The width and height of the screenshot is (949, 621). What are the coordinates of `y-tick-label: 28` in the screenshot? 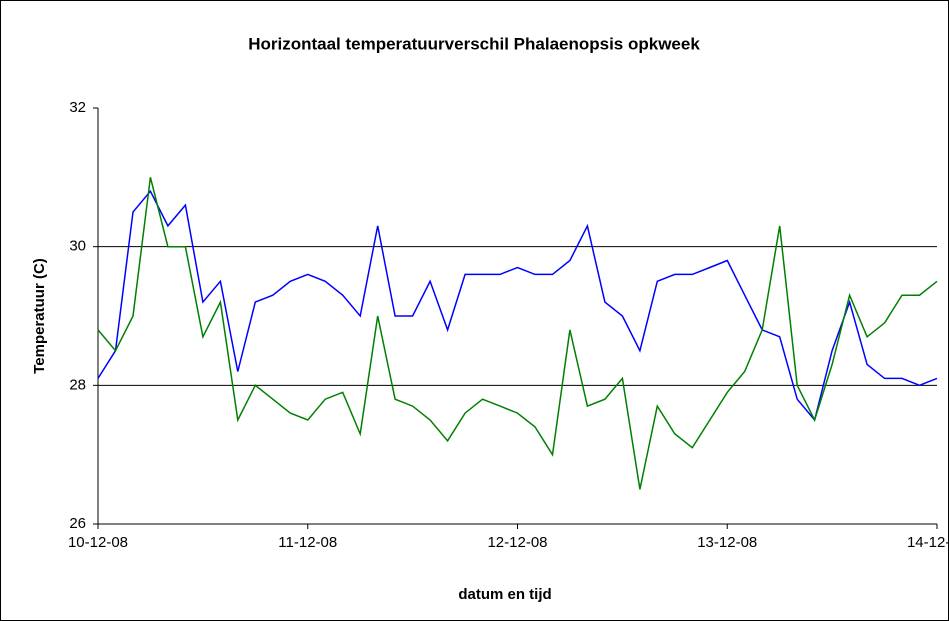 It's located at (77, 384).